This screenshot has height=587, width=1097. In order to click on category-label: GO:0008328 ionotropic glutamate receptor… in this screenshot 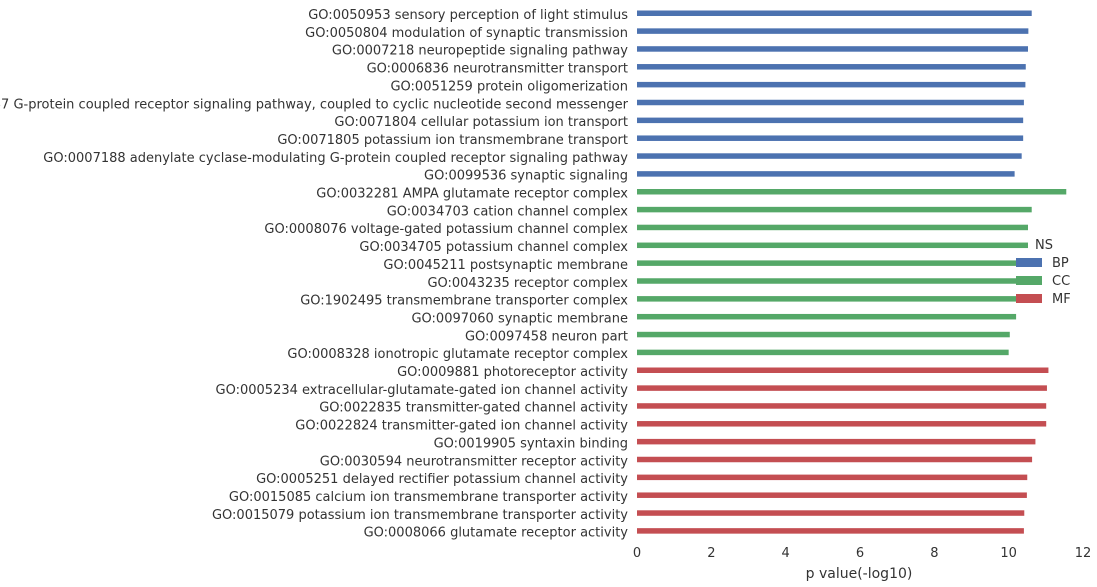, I will do `click(457, 354)`.